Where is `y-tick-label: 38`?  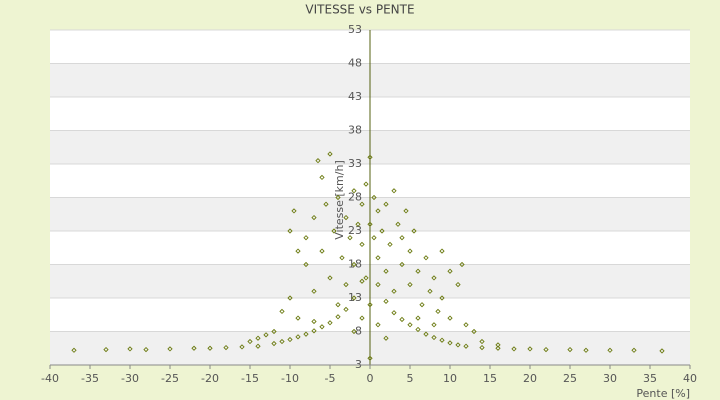 y-tick-label: 38 is located at coordinates (355, 130).